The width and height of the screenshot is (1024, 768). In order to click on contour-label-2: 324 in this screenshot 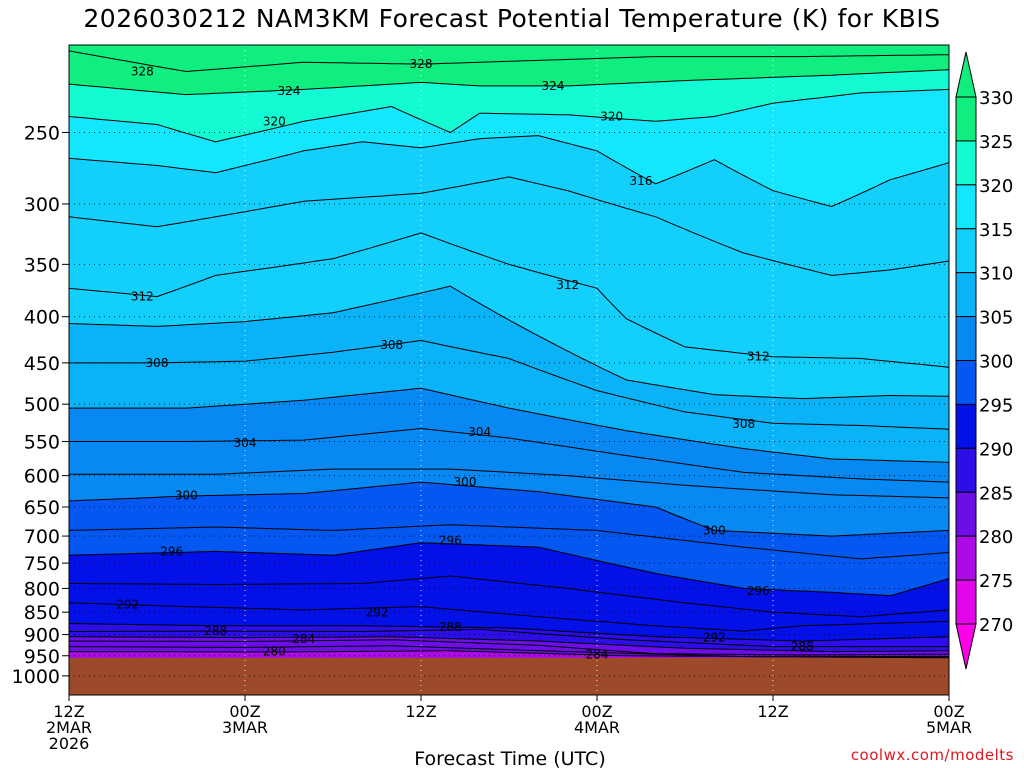, I will do `click(289, 91)`.